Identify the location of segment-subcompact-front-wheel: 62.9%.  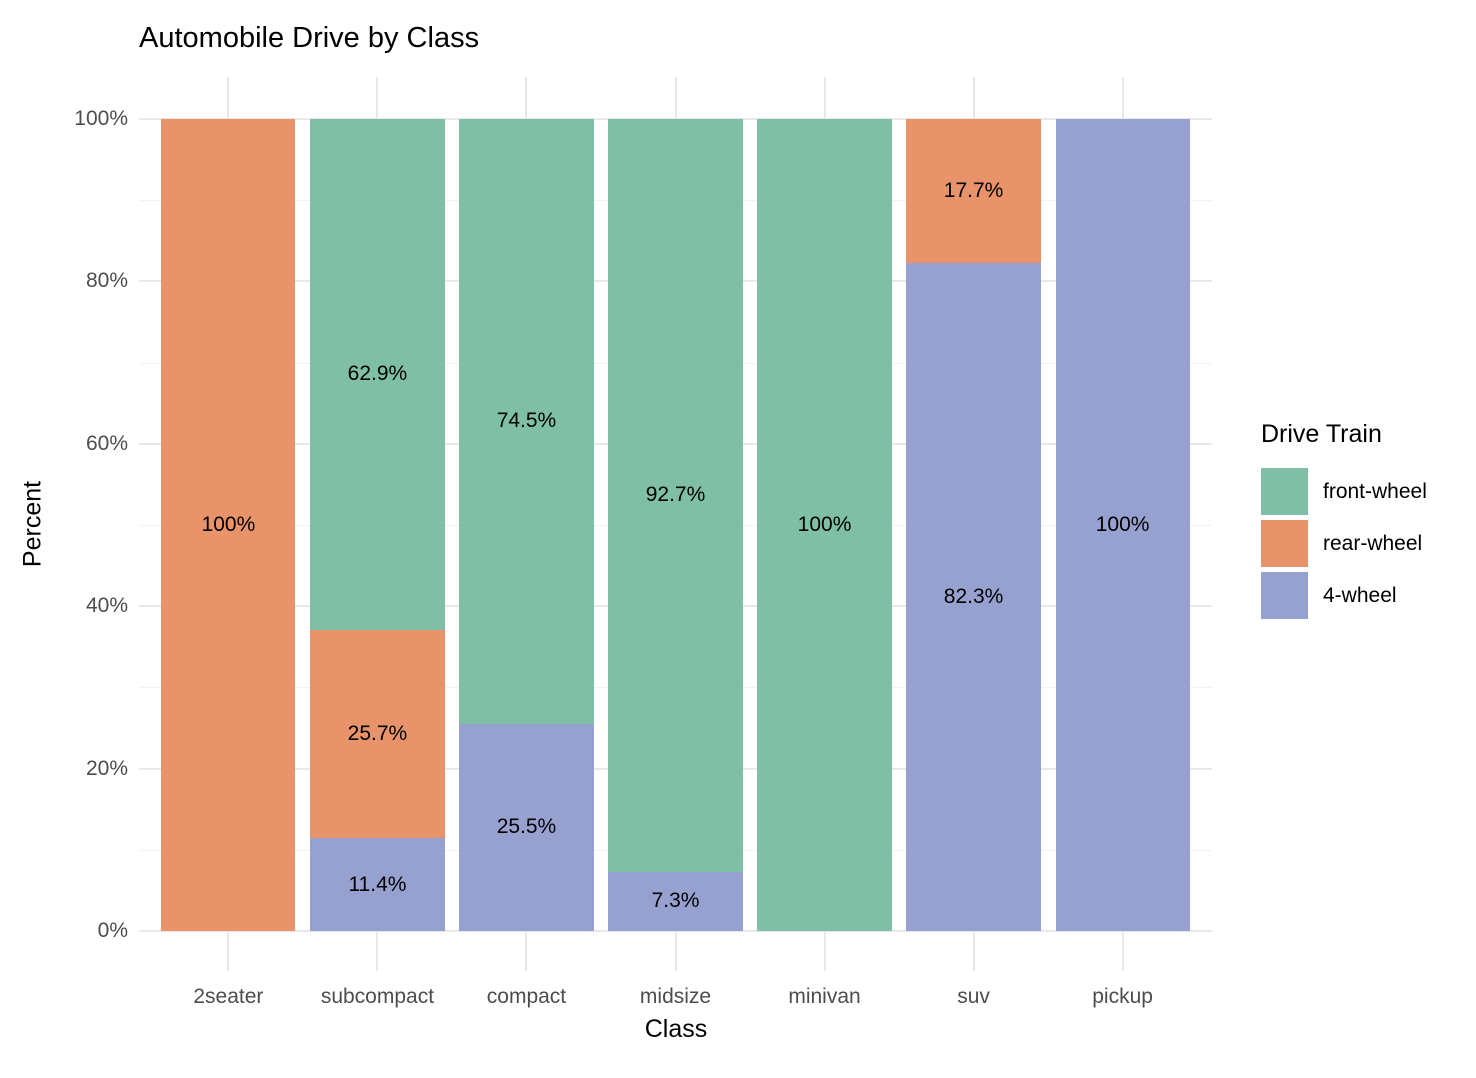
(377, 374).